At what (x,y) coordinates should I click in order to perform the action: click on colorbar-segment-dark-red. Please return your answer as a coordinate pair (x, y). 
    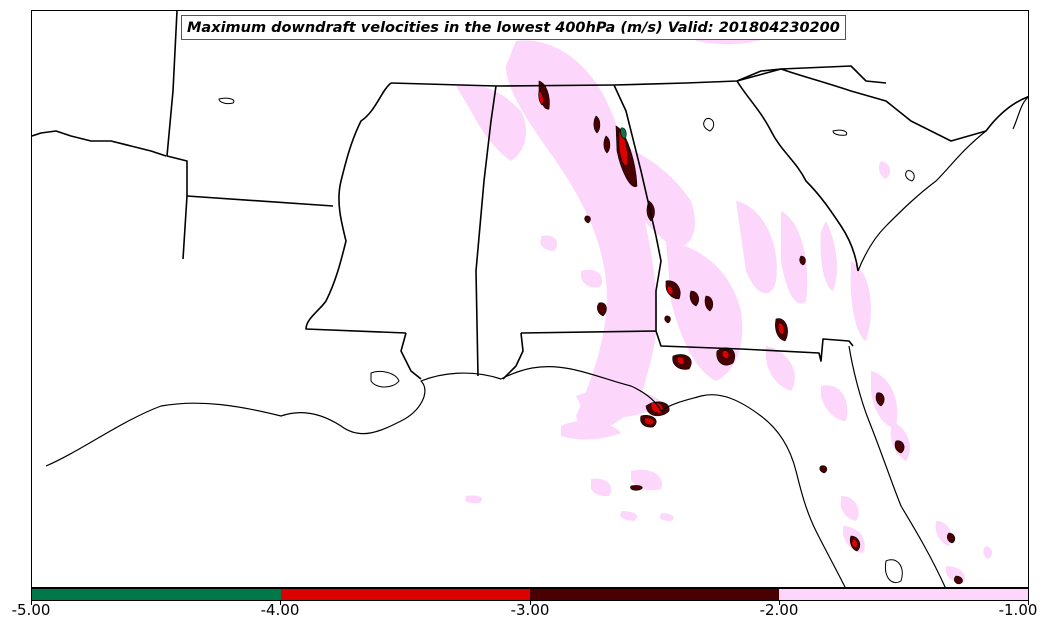
    Looking at the image, I should click on (654, 594).